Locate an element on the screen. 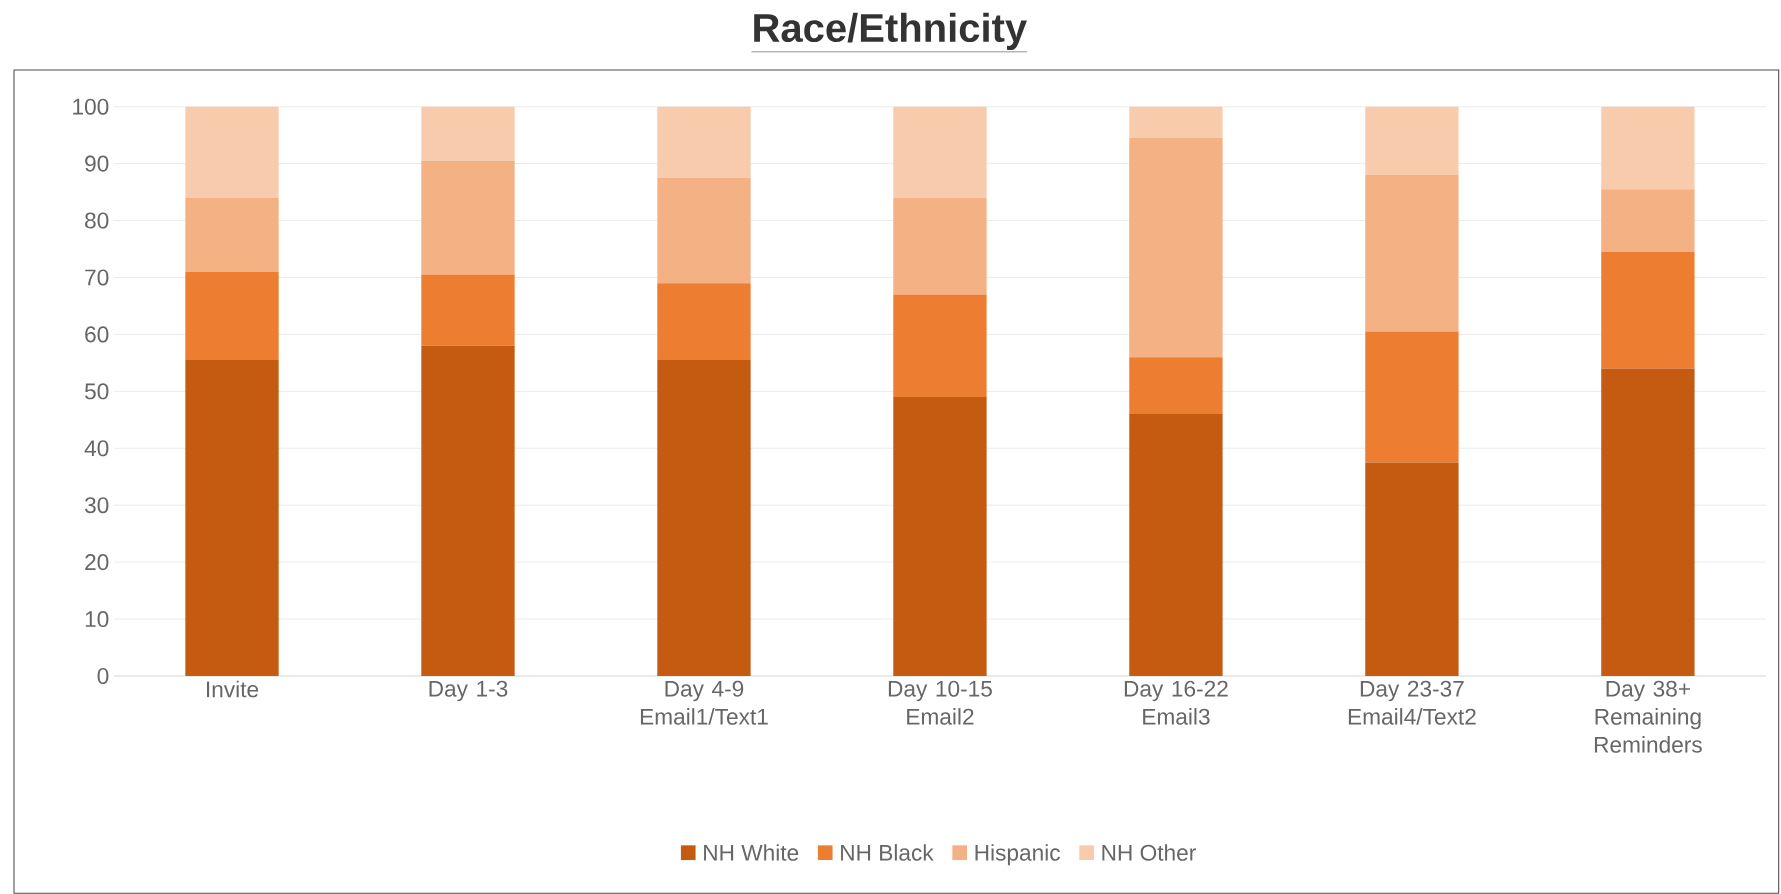 This screenshot has width=1781, height=894. legend-label: NH Black is located at coordinates (887, 852).